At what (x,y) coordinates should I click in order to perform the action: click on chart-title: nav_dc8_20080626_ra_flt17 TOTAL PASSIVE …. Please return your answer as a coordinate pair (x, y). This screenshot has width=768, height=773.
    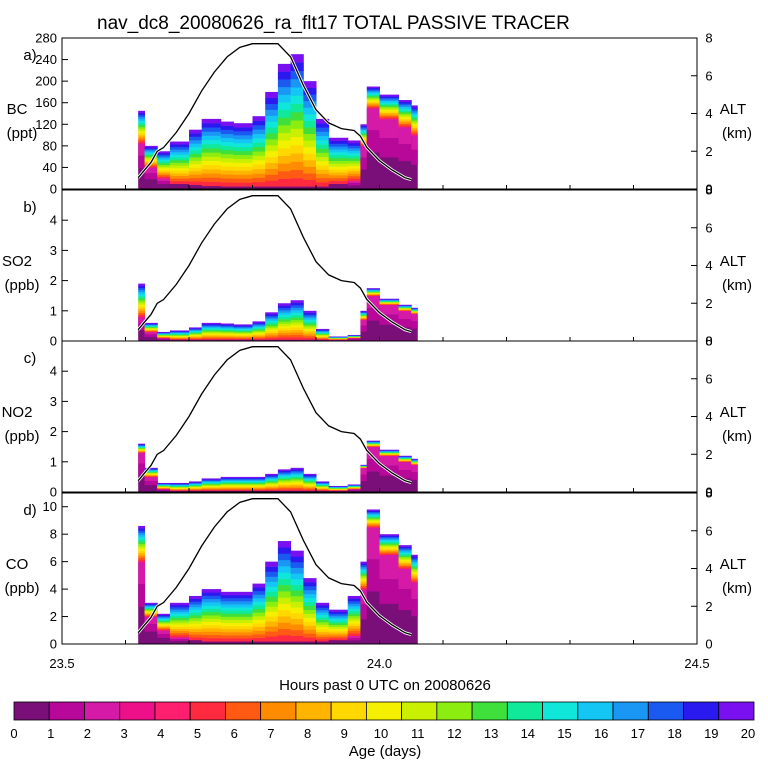
    Looking at the image, I should click on (333, 23).